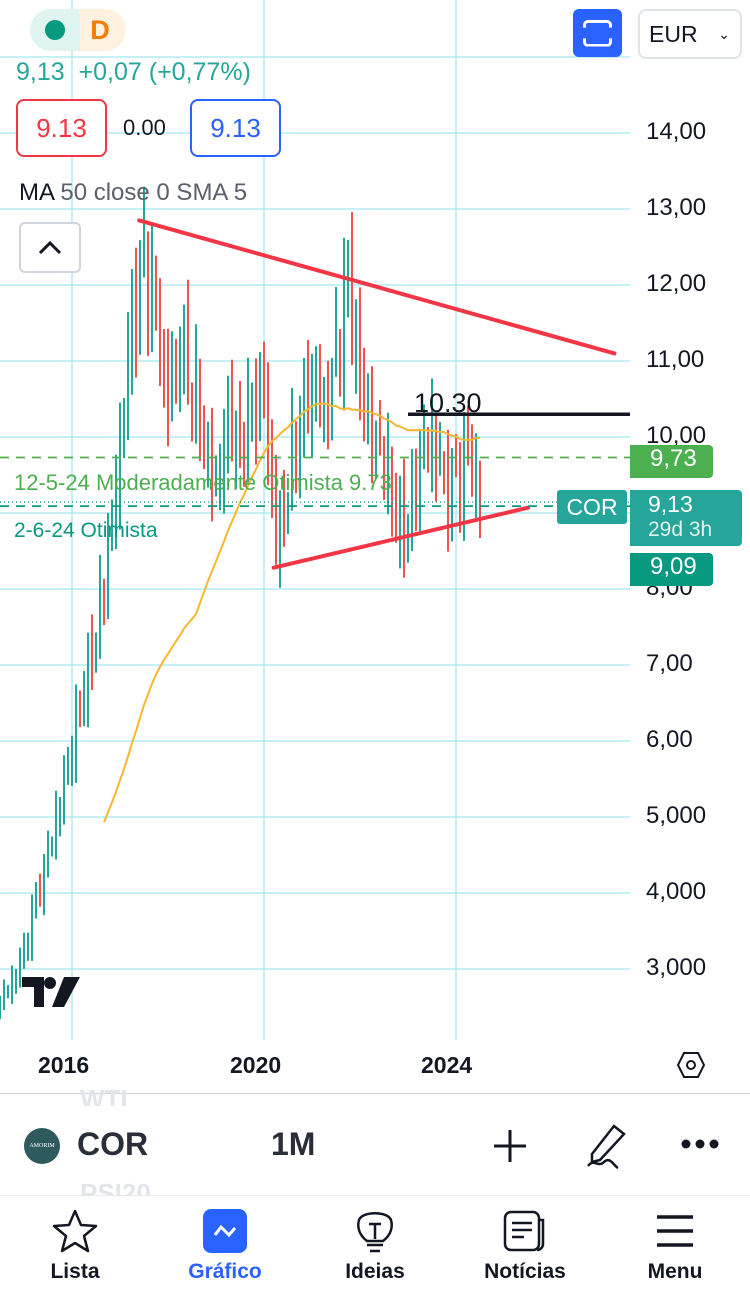 The image size is (750, 1294). What do you see at coordinates (75, 1231) in the screenshot?
I see `star-icon` at bounding box center [75, 1231].